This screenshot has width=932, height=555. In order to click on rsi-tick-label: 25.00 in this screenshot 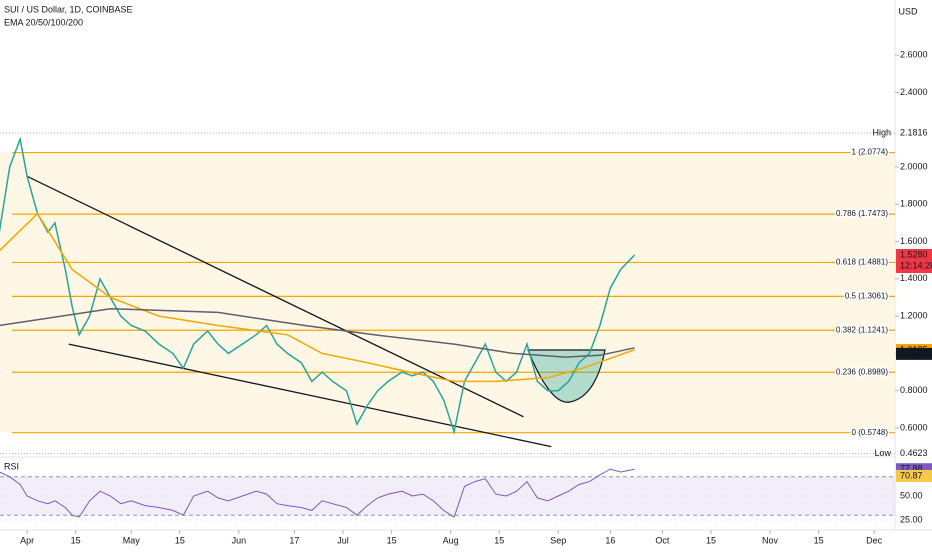, I will do `click(911, 519)`.